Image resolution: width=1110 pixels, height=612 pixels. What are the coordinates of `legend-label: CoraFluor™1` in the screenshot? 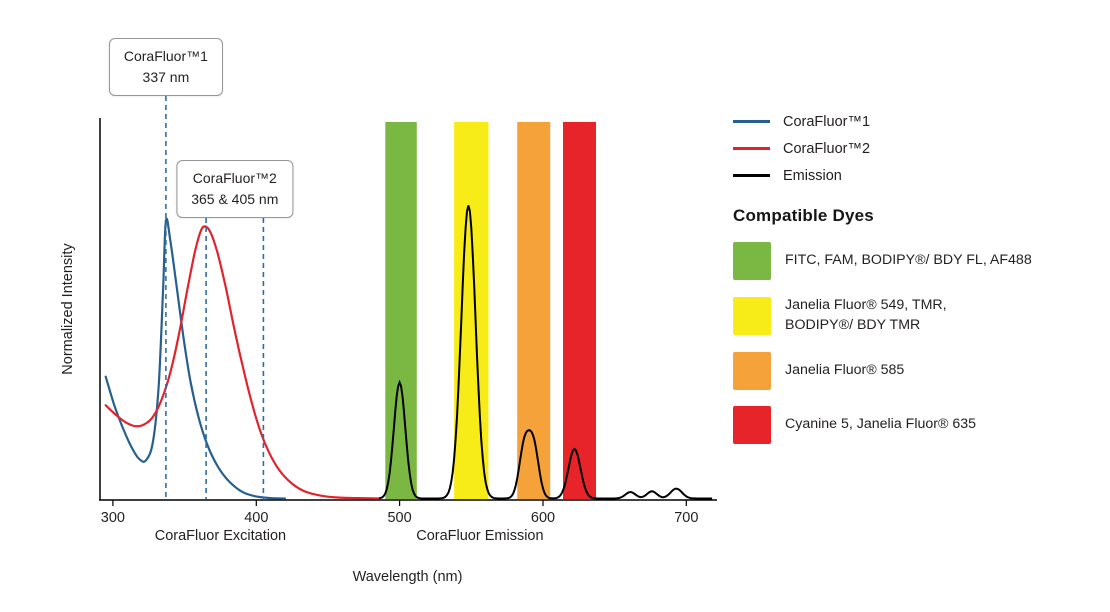 It's located at (827, 121).